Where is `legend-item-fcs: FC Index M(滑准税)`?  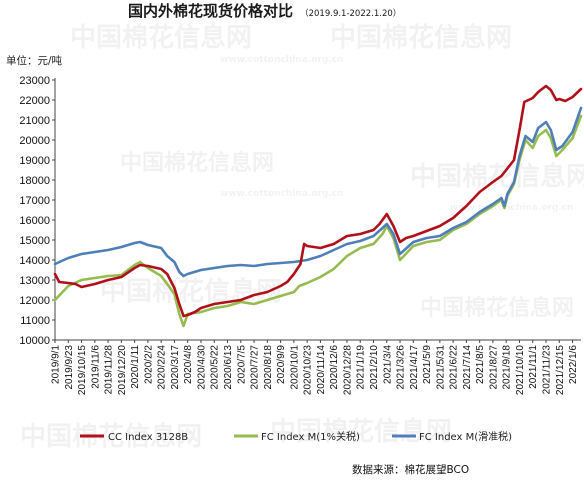 legend-item-fcs: FC Index M(滑准税) is located at coordinates (452, 436).